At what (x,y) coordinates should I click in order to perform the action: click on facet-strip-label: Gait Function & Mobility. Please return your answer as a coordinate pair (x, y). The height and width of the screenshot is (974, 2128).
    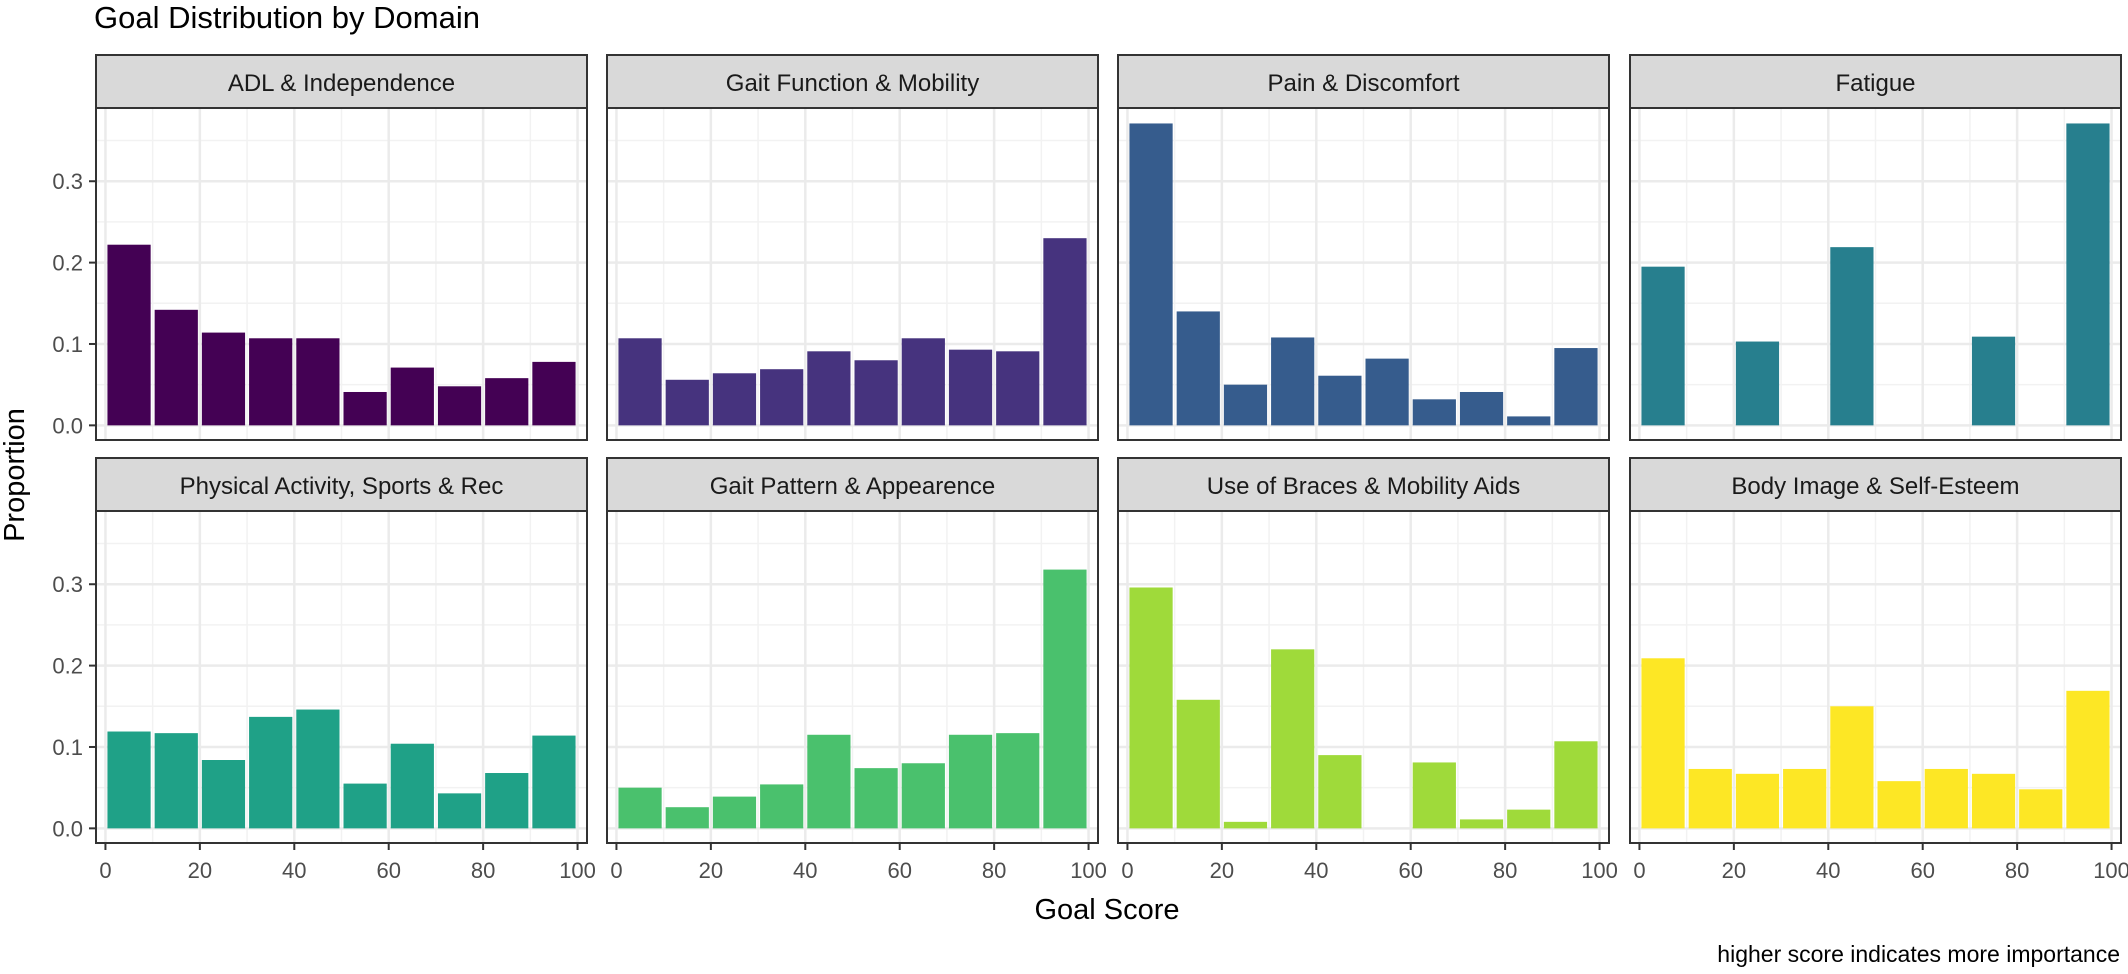
    Looking at the image, I should click on (852, 83).